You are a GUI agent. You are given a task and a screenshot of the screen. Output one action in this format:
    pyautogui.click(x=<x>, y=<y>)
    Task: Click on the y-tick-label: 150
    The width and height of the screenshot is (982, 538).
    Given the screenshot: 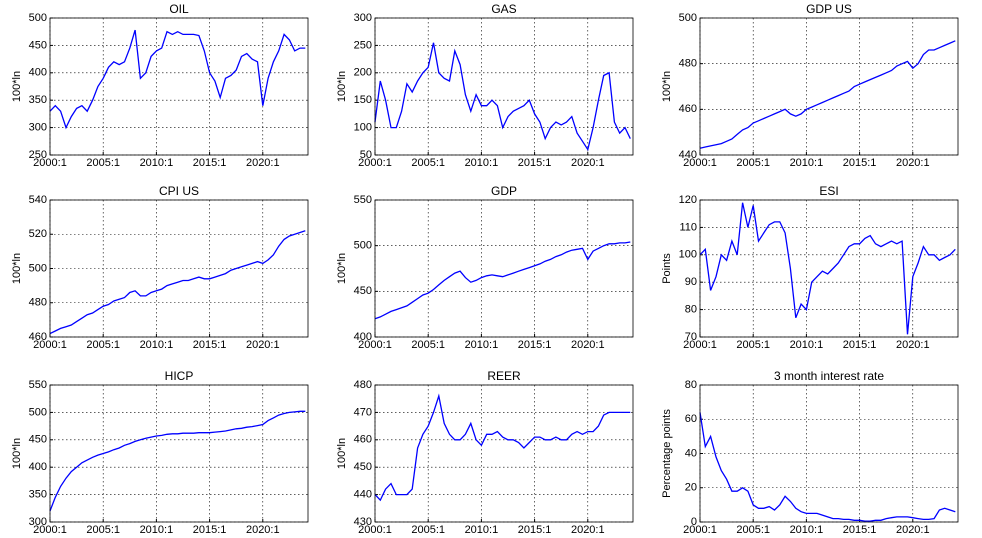 What is the action you would take?
    pyautogui.click(x=363, y=100)
    